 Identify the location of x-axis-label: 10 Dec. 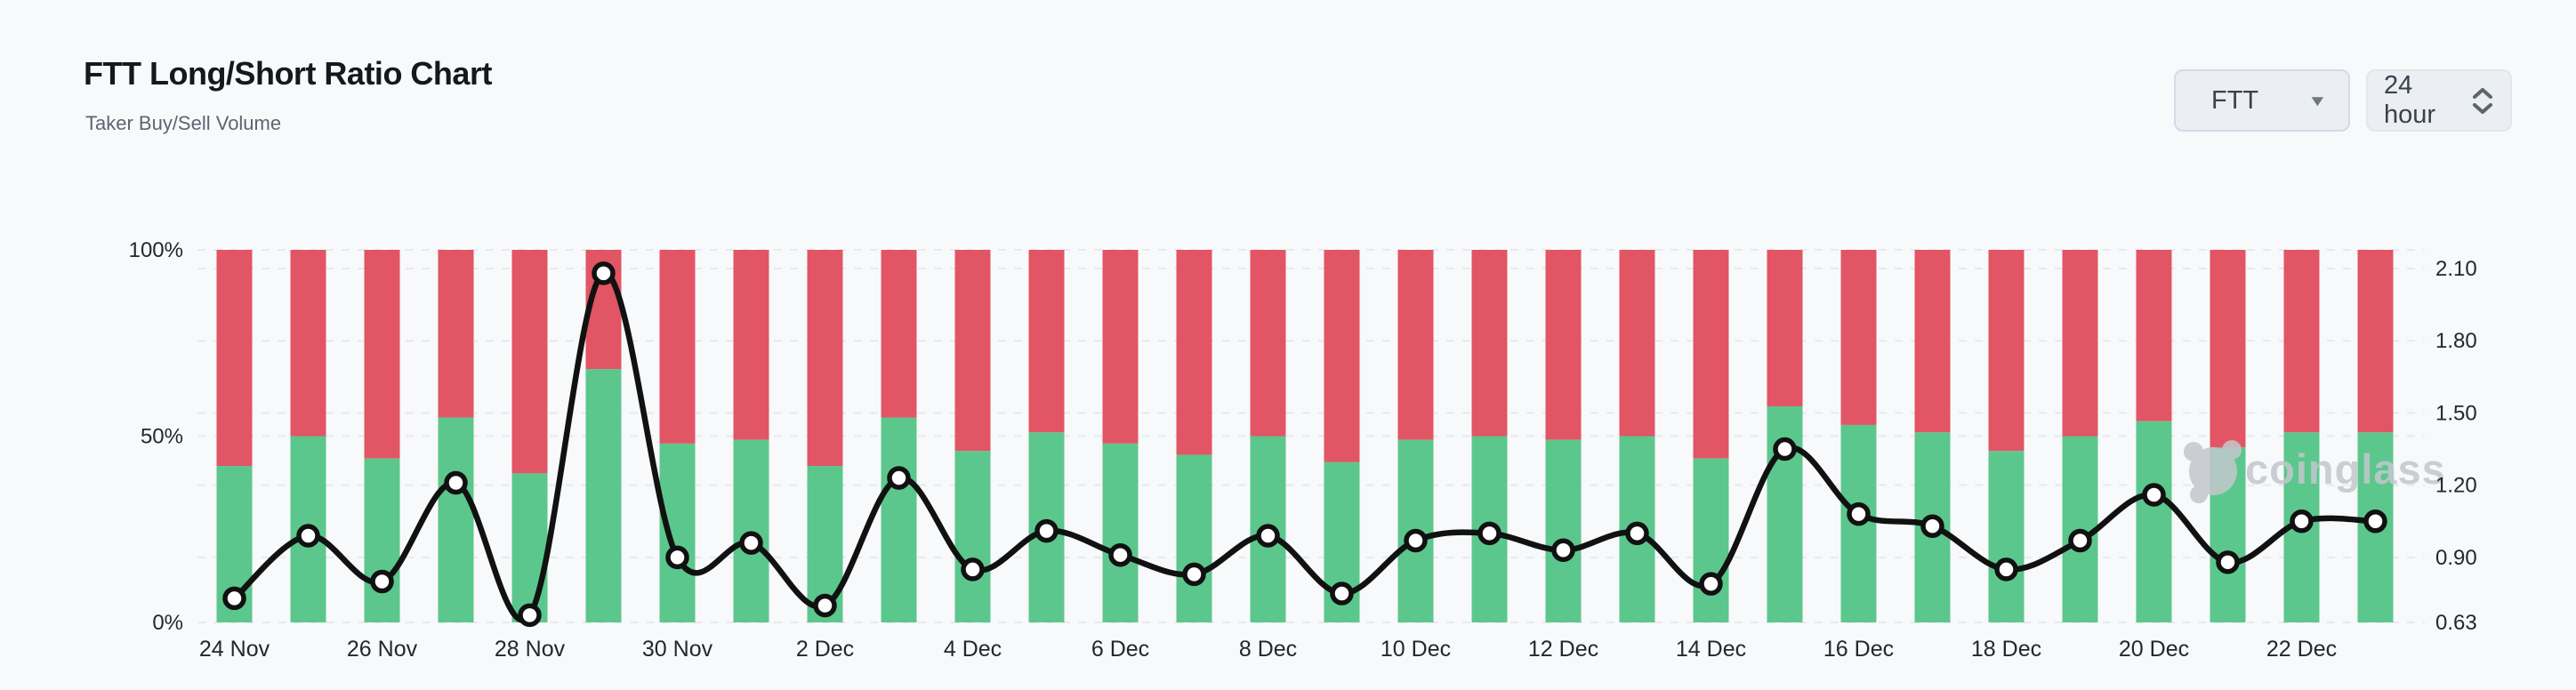
(1416, 649).